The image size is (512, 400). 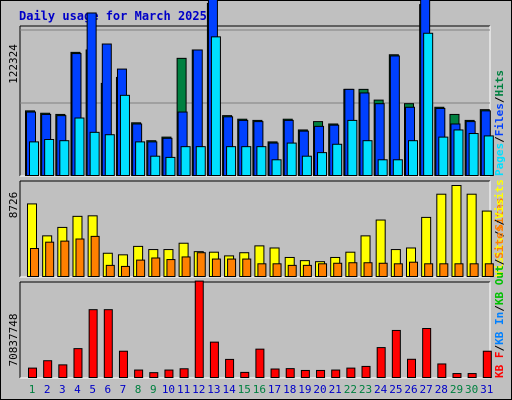 I want to click on chart-title: Daily usage for March 2025, so click(x=113, y=16).